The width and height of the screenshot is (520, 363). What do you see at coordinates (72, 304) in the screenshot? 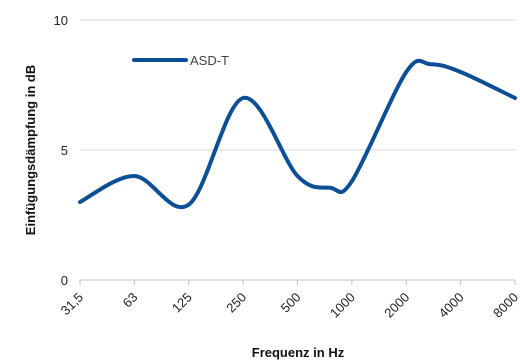
I see `x-tick-label: 31,5` at bounding box center [72, 304].